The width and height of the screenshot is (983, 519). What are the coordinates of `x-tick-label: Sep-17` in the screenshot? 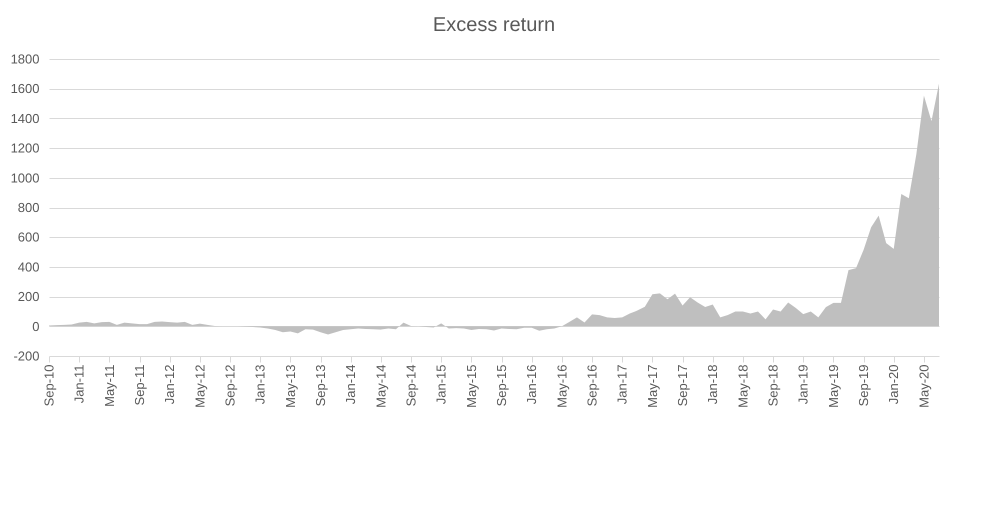 It's located at (682, 385).